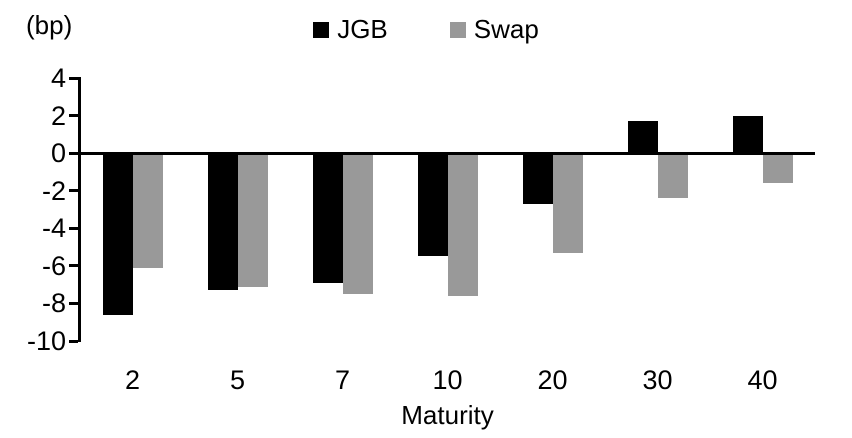 Image resolution: width=852 pixels, height=438 pixels. I want to click on y-axis-line, so click(79, 209).